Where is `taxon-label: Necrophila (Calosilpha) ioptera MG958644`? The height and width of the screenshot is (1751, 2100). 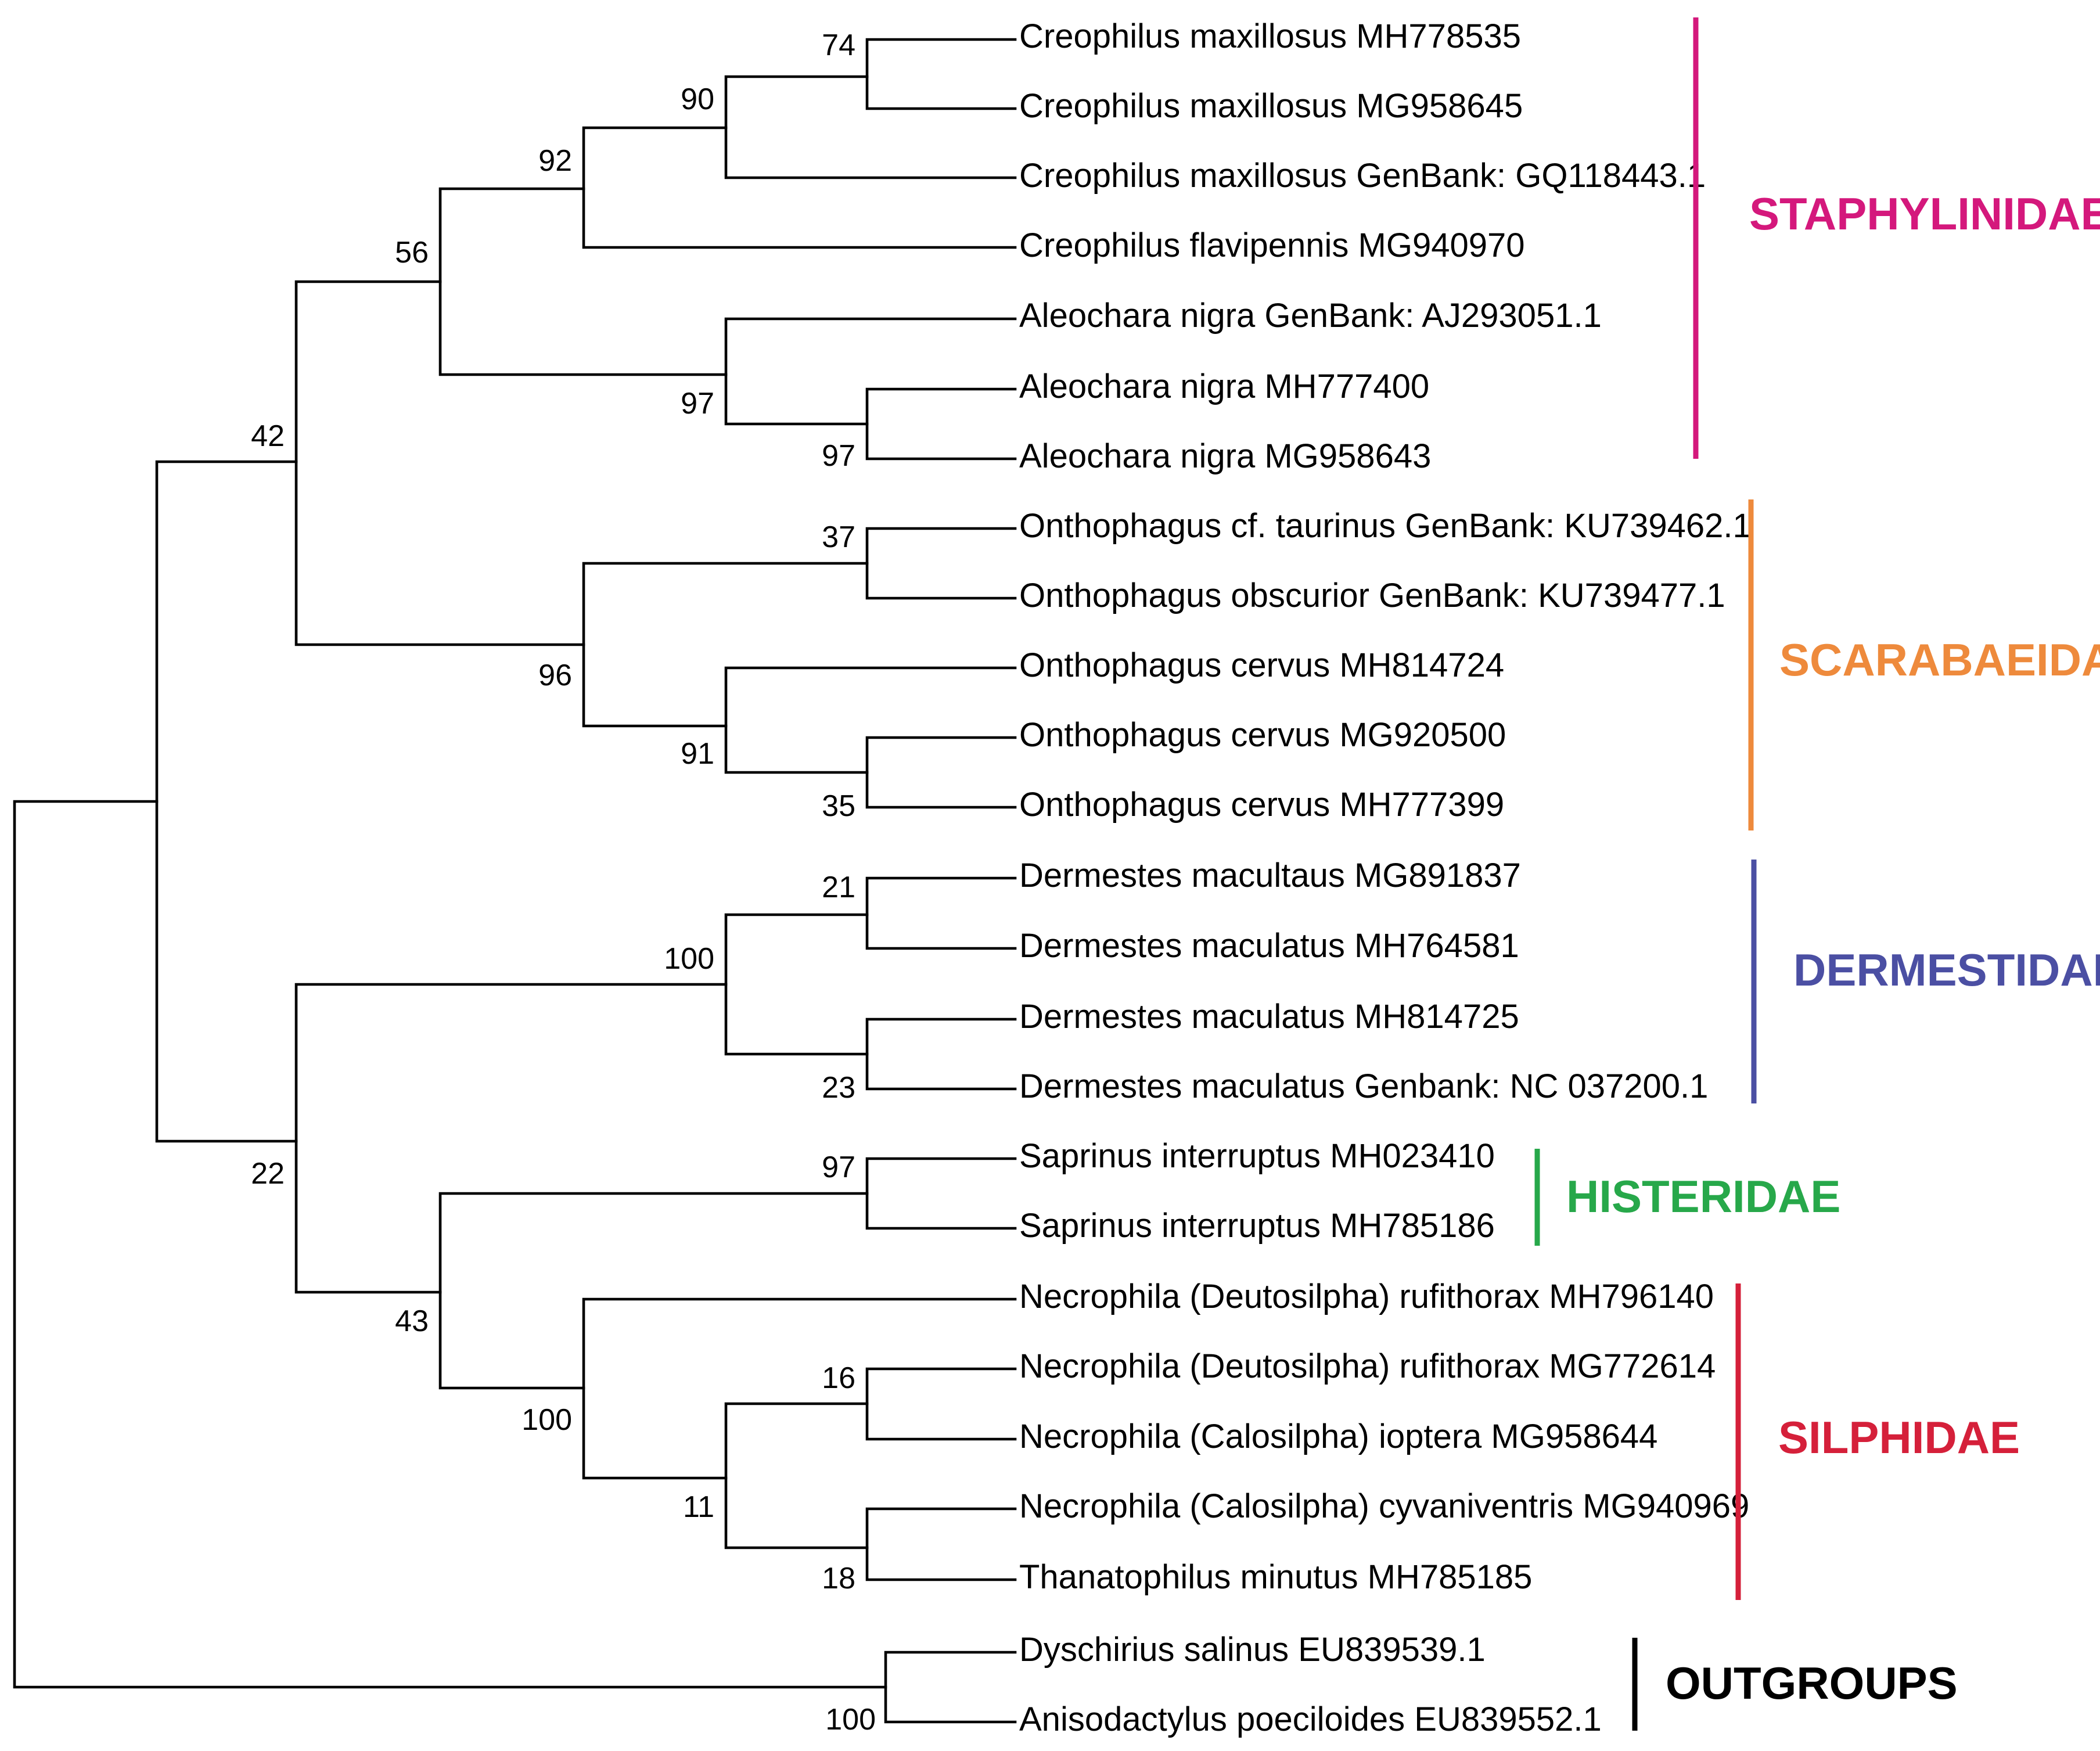 taxon-label: Necrophila (Calosilpha) ioptera MG958644 is located at coordinates (1338, 1436).